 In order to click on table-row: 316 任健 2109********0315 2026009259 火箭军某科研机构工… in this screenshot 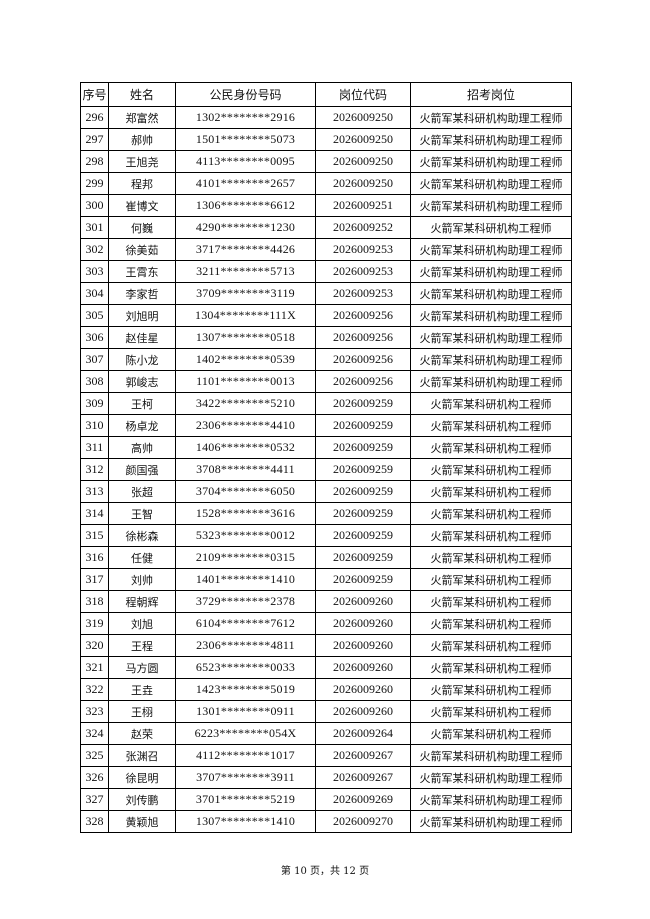, I will do `click(326, 557)`.